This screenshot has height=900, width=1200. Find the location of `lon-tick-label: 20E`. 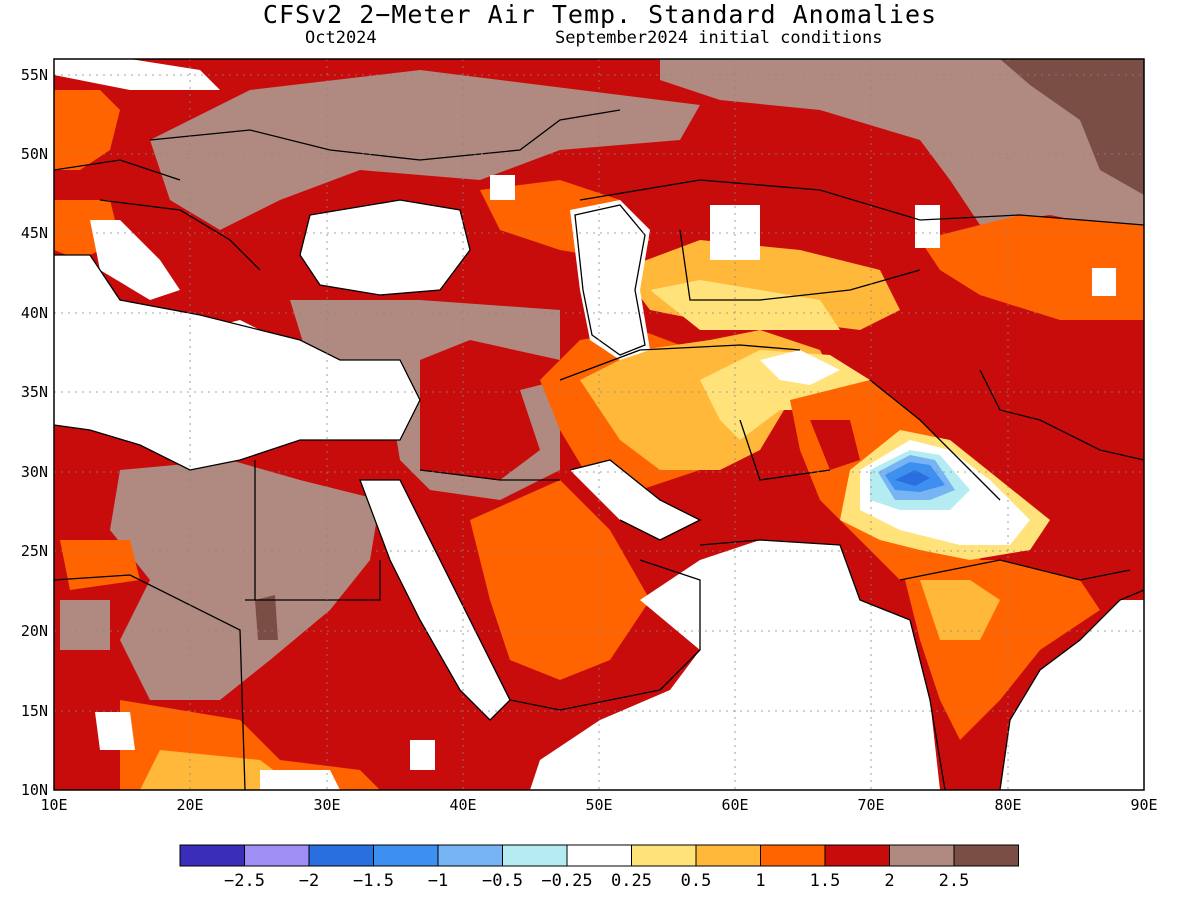

lon-tick-label: 20E is located at coordinates (189, 805).